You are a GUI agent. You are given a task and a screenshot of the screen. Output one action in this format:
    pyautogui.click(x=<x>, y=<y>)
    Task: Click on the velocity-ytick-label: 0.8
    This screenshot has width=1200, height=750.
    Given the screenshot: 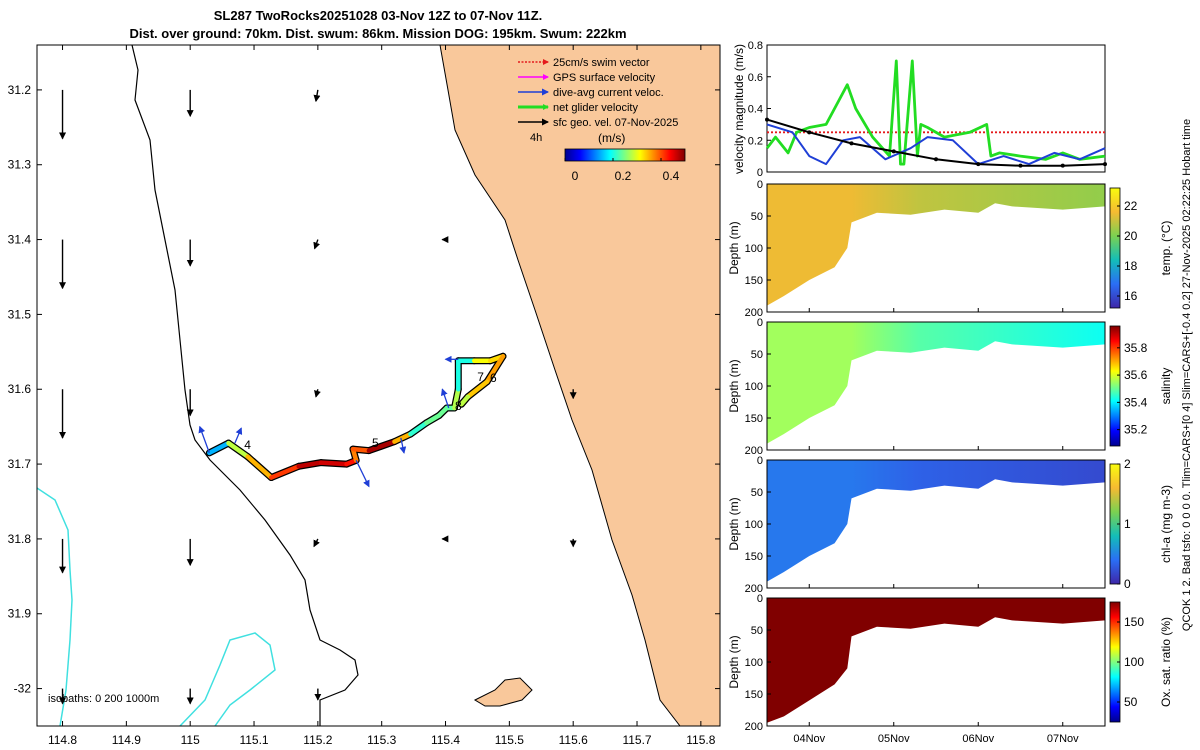 What is the action you would take?
    pyautogui.click(x=755, y=46)
    